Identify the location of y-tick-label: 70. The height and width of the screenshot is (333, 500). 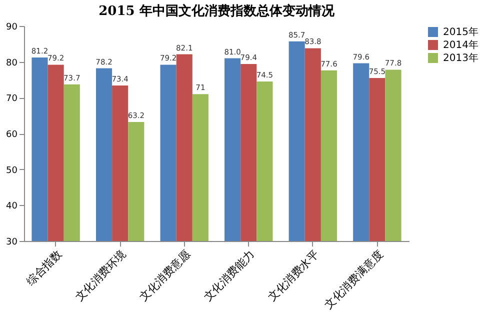
(12, 99).